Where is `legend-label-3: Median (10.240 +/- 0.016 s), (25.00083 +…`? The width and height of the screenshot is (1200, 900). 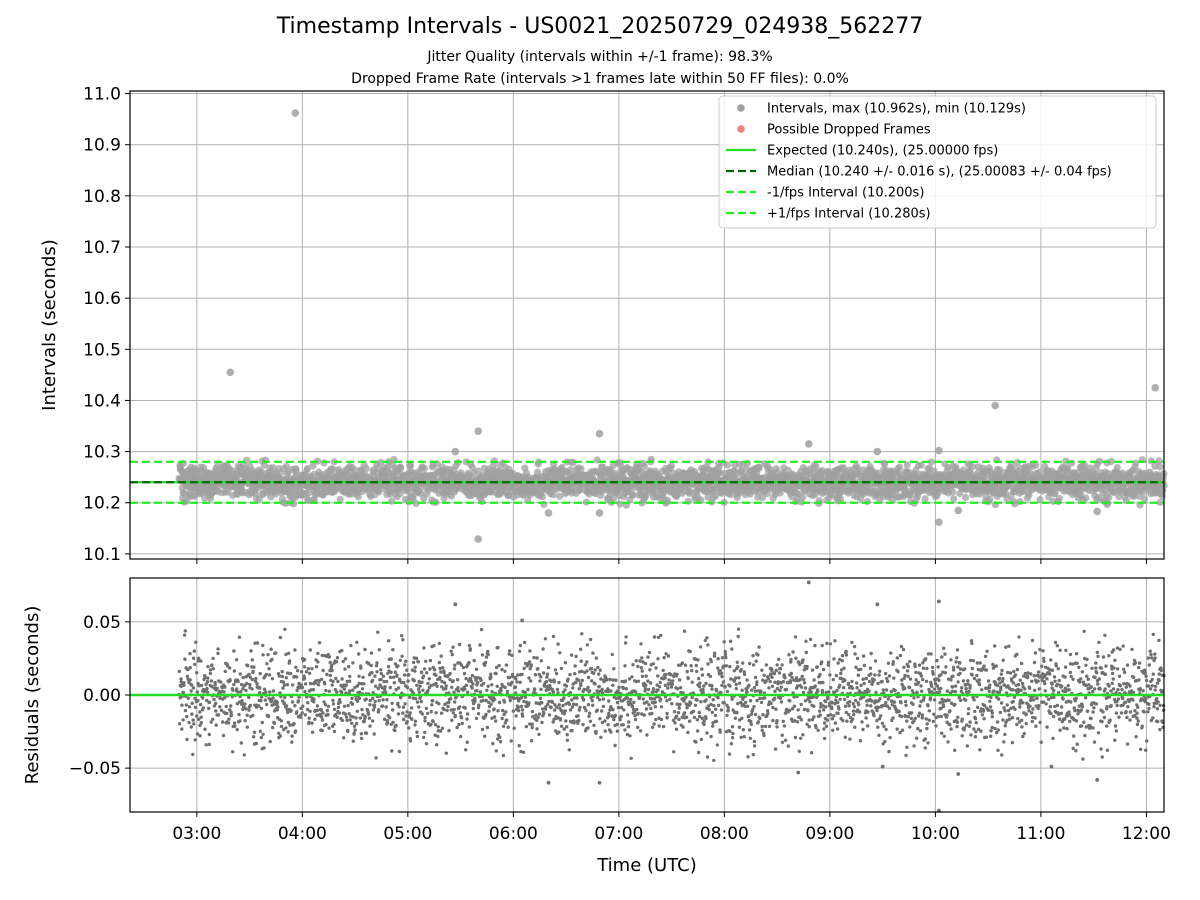 legend-label-3: Median (10.240 +/- 0.016 s), (25.00083 +… is located at coordinates (939, 172).